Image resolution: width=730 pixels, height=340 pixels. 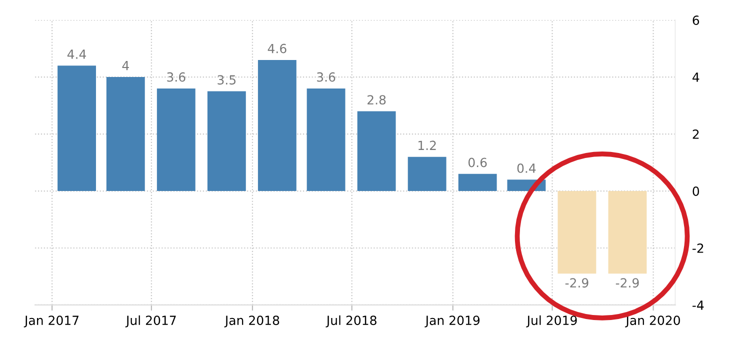 What do you see at coordinates (427, 145) in the screenshot?
I see `data-label: 1.2` at bounding box center [427, 145].